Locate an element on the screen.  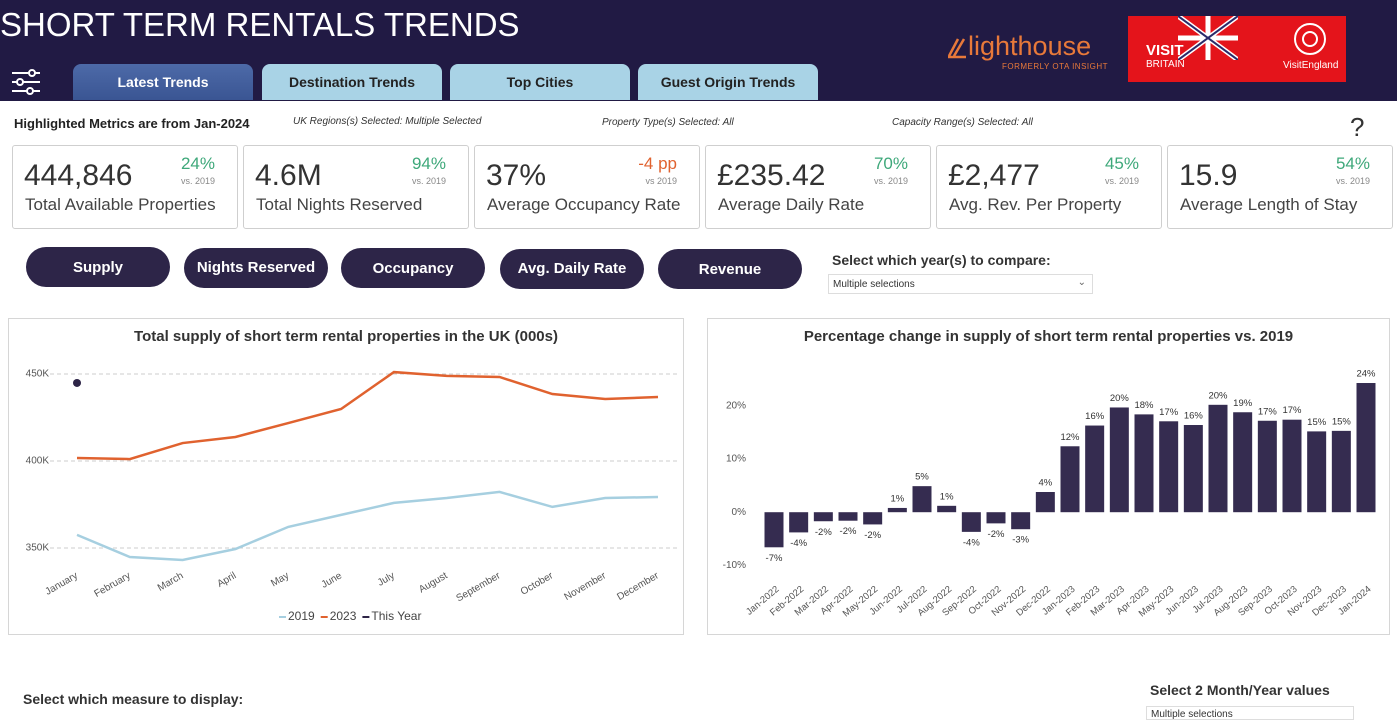
kpi-value: 15.9 is located at coordinates (1208, 175).